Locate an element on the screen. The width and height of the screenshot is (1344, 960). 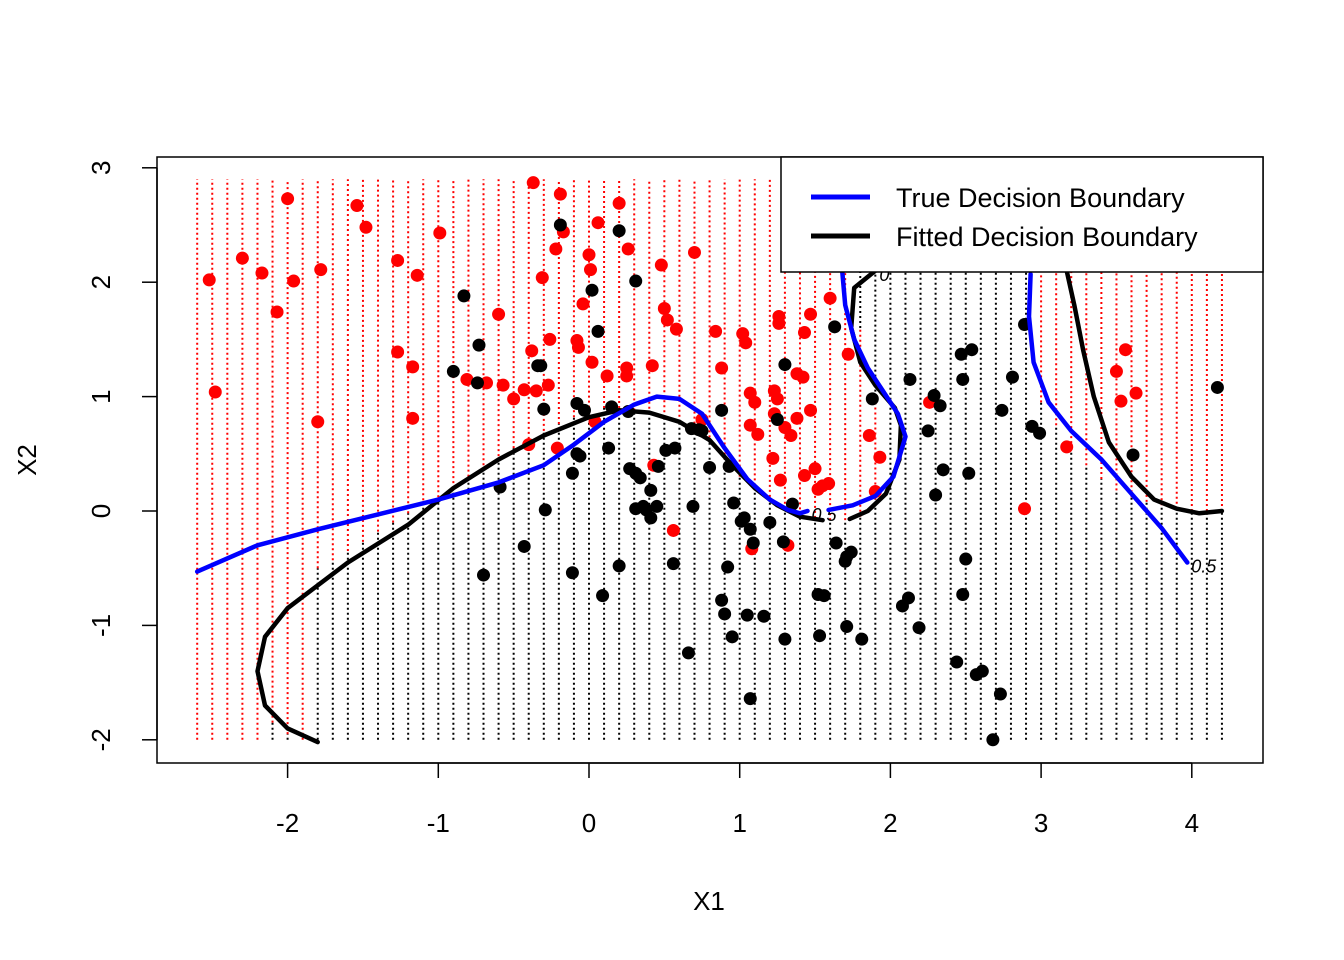
legend-label-fitted: Fitted Decision Boundary is located at coordinates (1047, 237).